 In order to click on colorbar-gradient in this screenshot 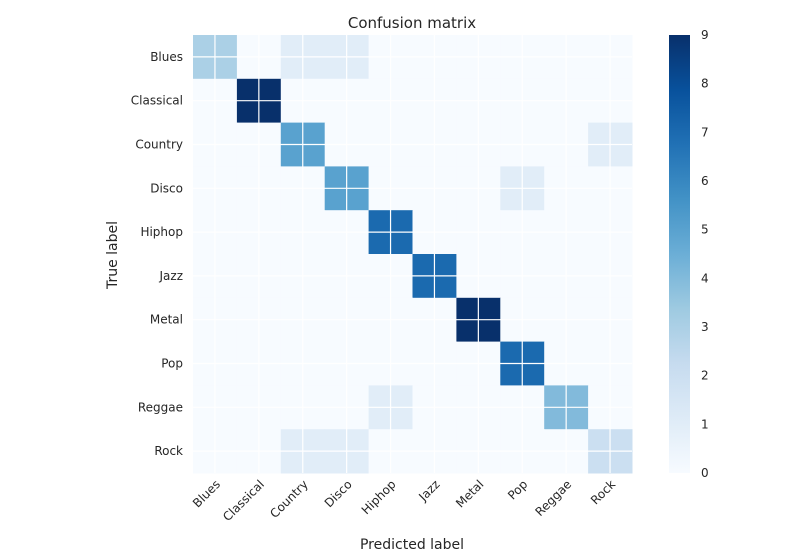, I will do `click(679, 254)`.